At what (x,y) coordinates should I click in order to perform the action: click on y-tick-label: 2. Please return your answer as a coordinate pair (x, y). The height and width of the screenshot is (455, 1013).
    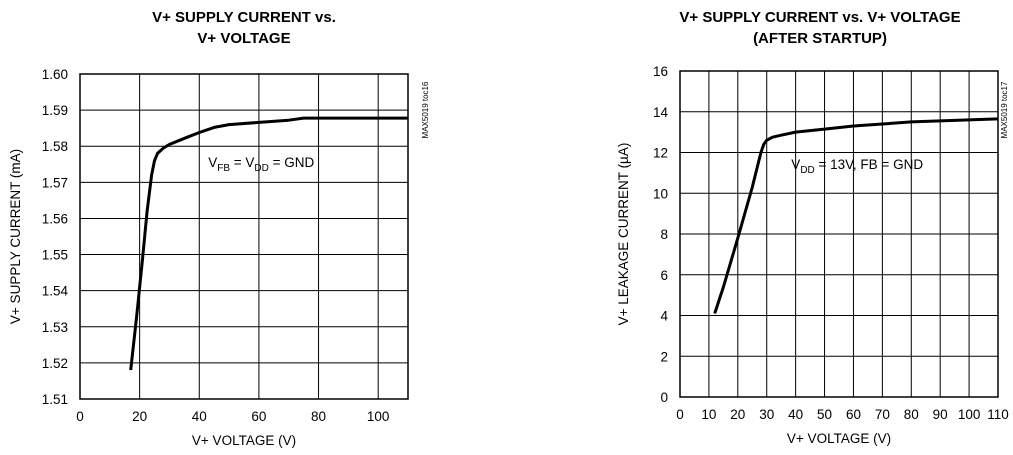
    Looking at the image, I should click on (664, 356).